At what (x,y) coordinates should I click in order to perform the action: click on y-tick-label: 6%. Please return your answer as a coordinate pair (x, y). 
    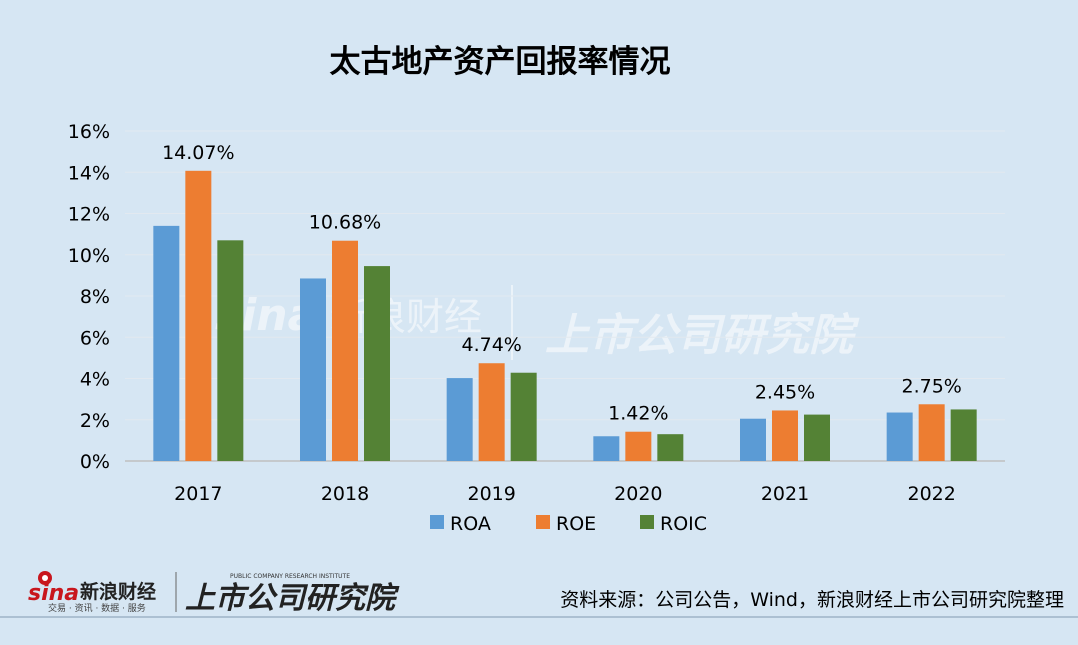
    Looking at the image, I should click on (95, 338).